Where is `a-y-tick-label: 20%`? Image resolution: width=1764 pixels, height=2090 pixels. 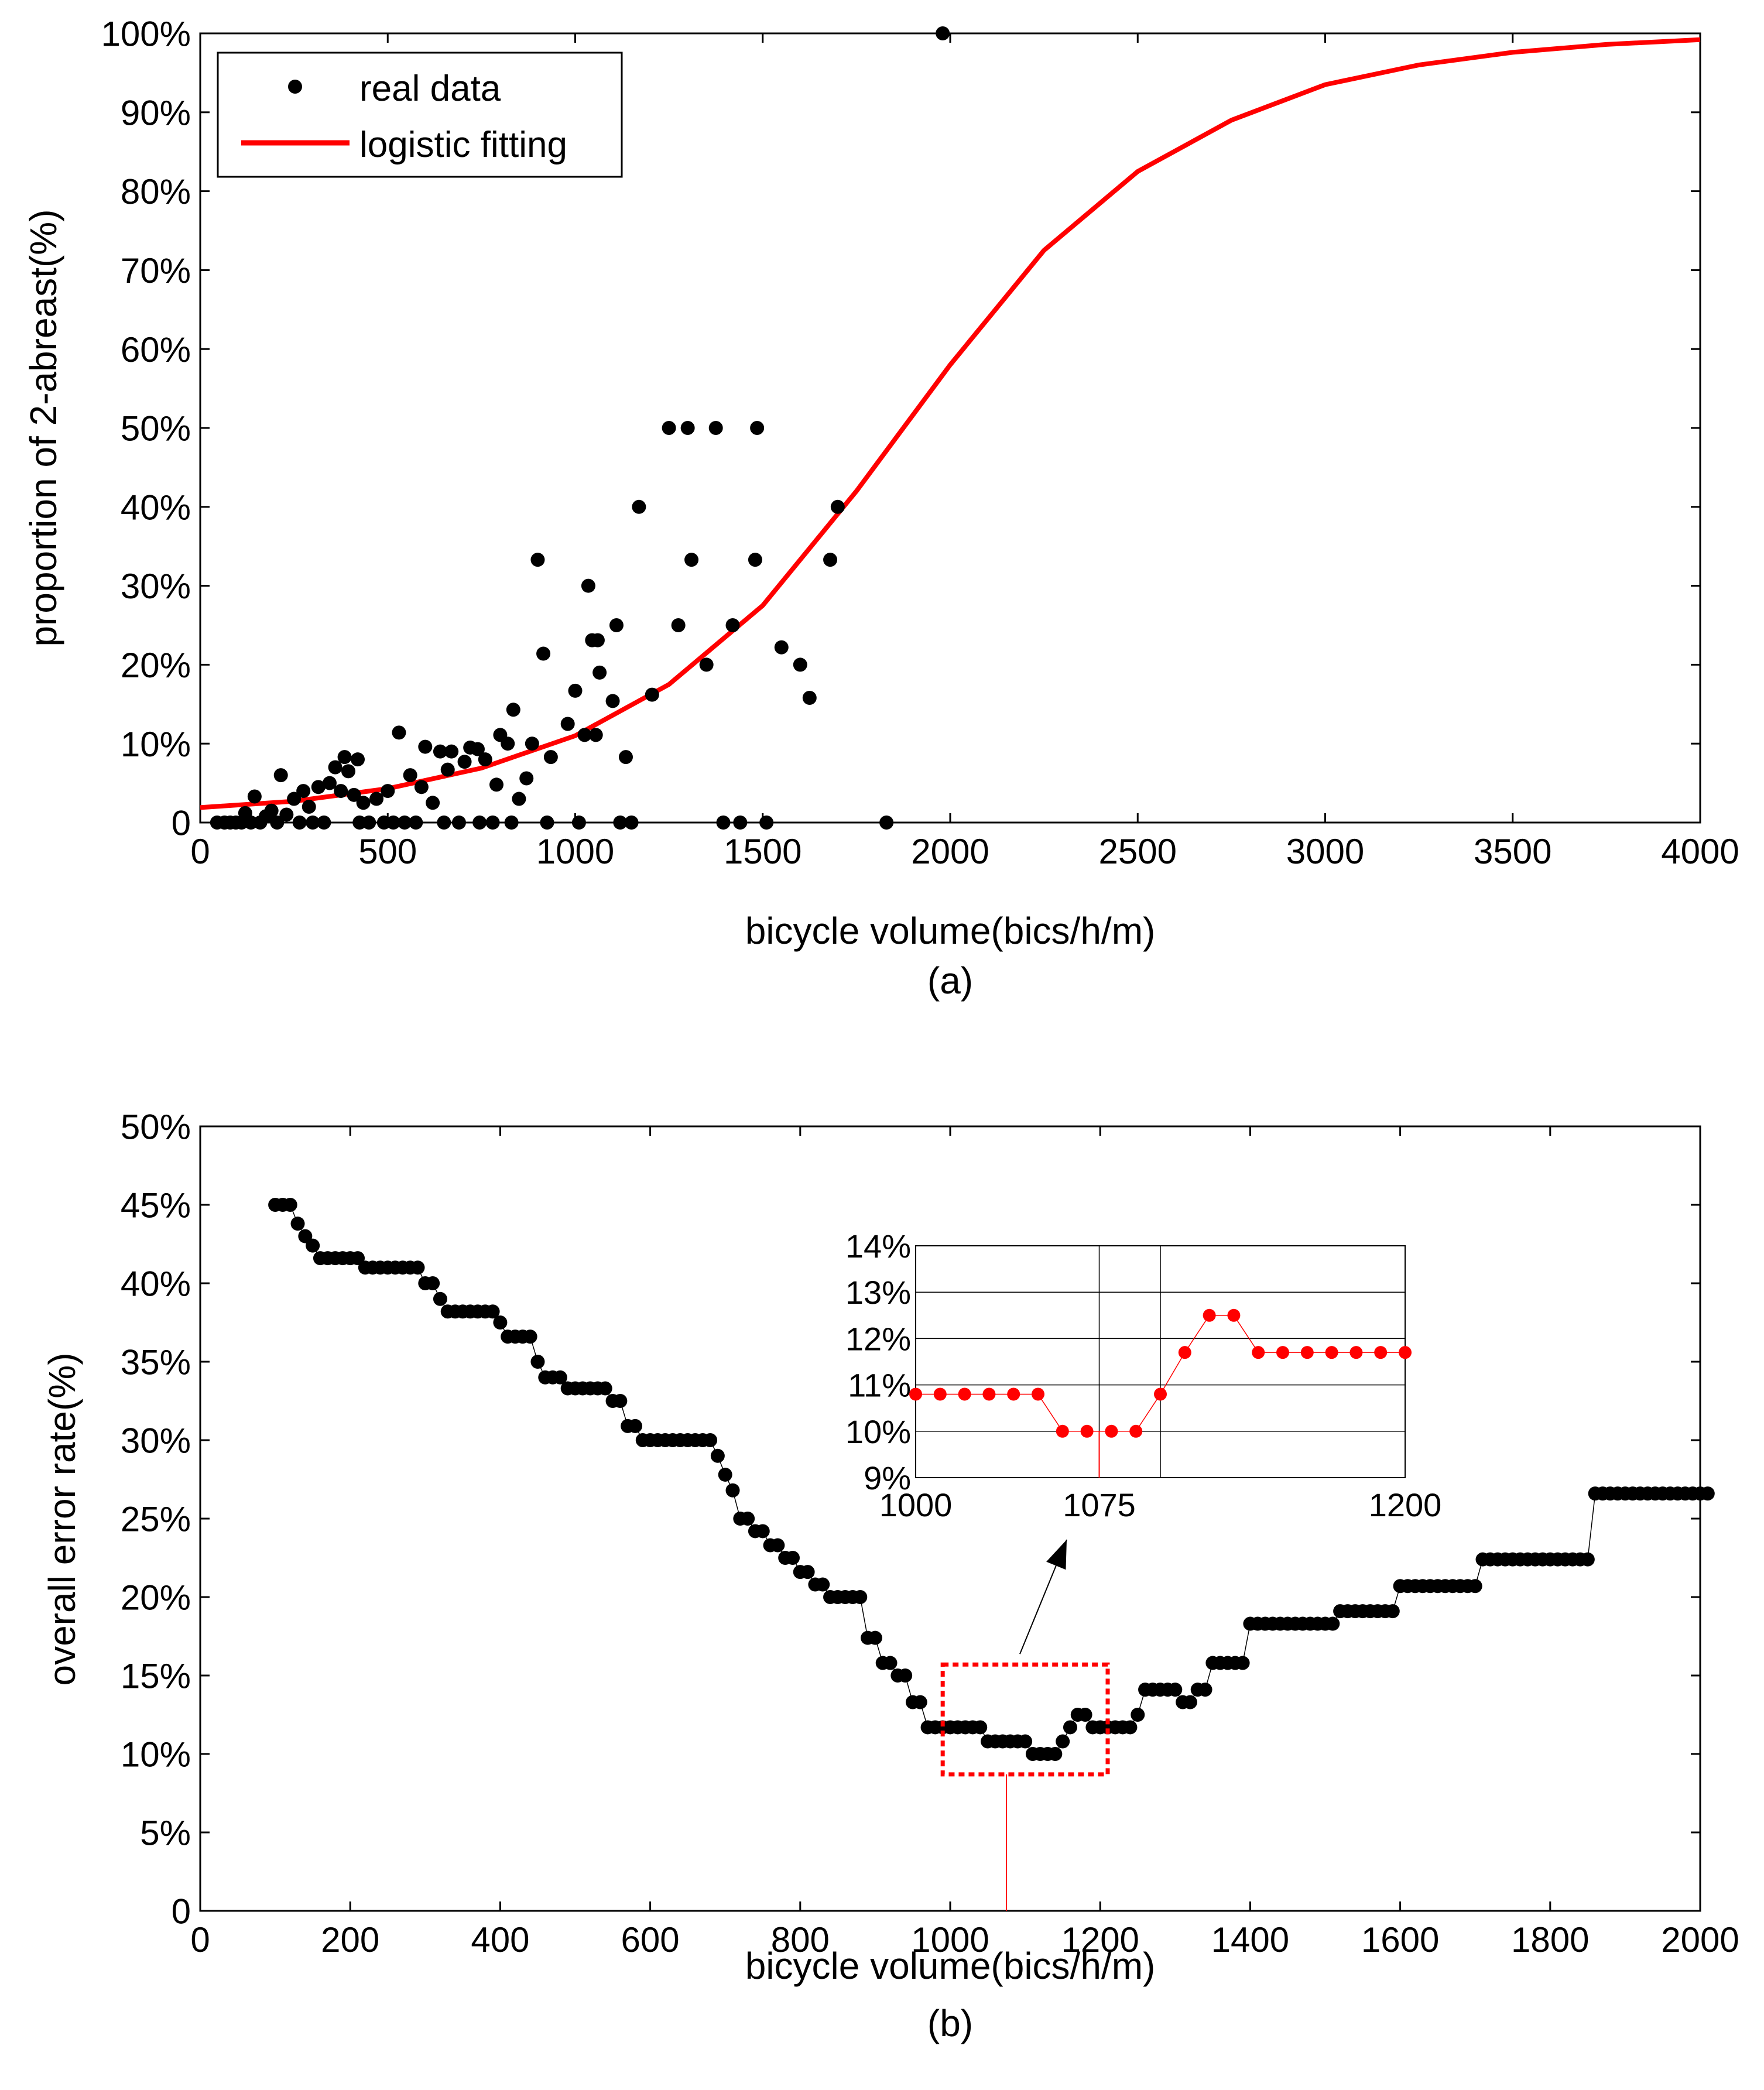 a-y-tick-label: 20% is located at coordinates (156, 665).